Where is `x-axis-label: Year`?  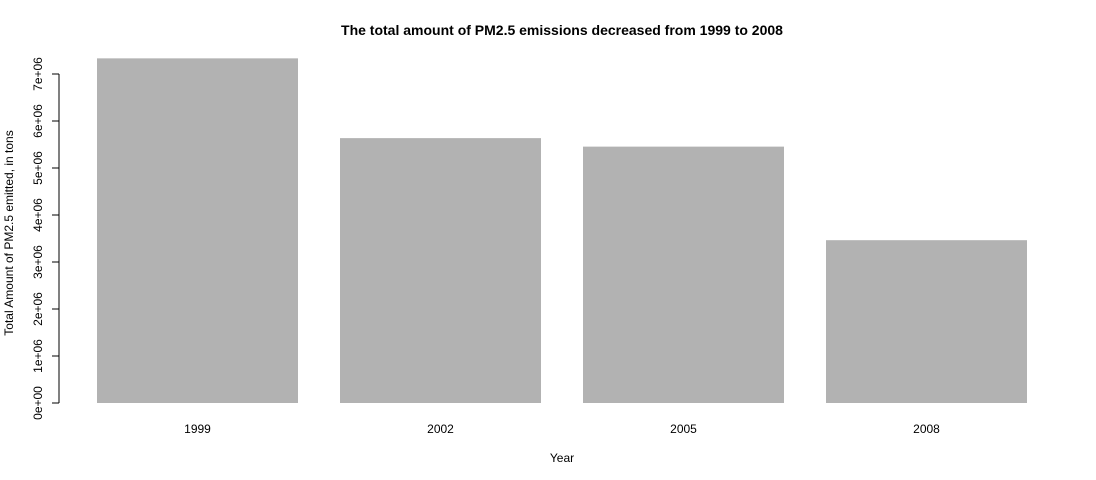 x-axis-label: Year is located at coordinates (562, 458).